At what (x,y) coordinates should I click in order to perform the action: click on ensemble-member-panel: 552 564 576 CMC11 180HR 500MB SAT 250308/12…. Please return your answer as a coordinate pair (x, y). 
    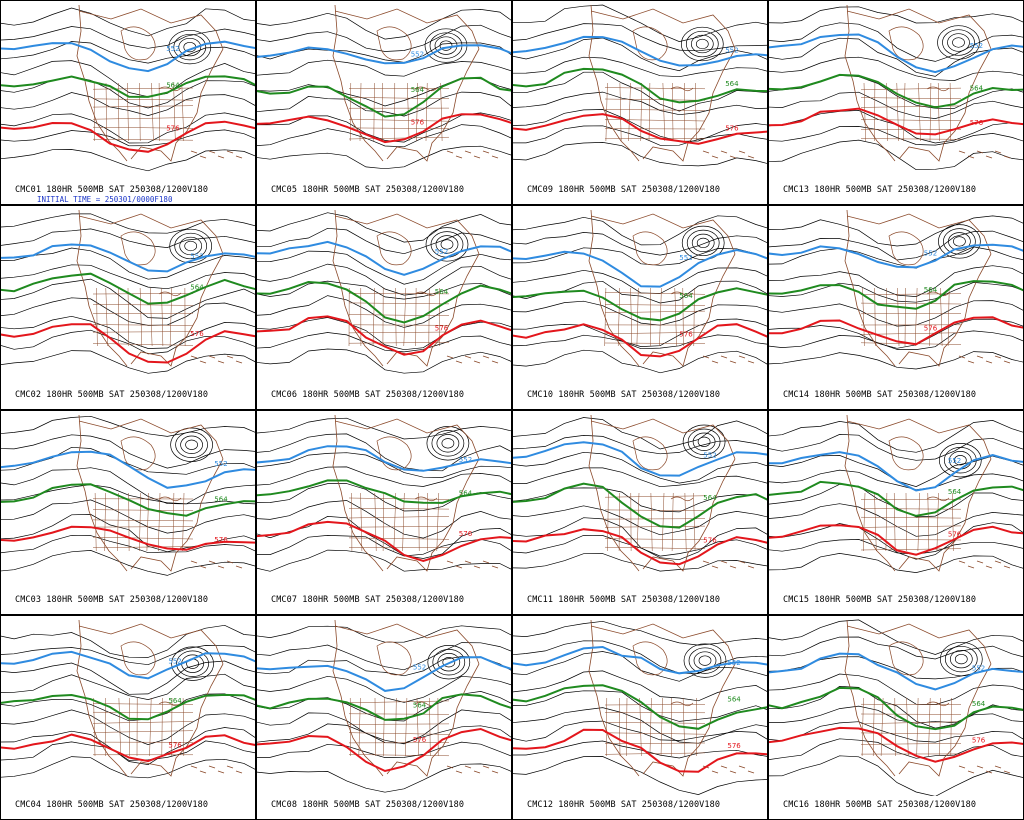
    Looking at the image, I should click on (640, 512).